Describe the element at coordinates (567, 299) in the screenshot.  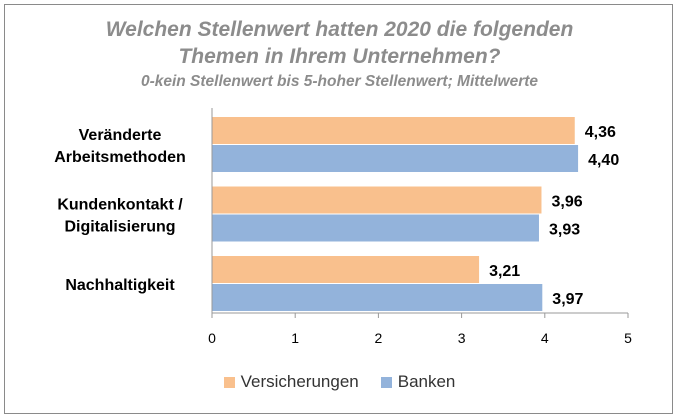
I see `data-label-banken-2: 3,97` at that location.